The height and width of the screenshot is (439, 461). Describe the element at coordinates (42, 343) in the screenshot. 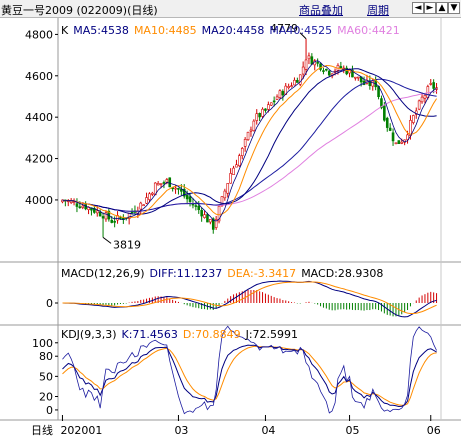

I see `kdj-axis-label: 100` at that location.